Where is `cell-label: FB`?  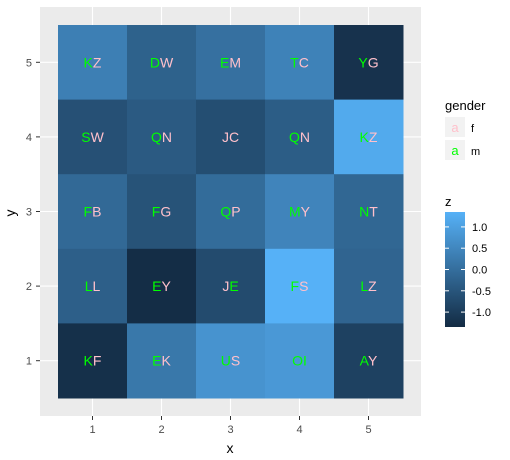
cell-label: FB is located at coordinates (93, 212).